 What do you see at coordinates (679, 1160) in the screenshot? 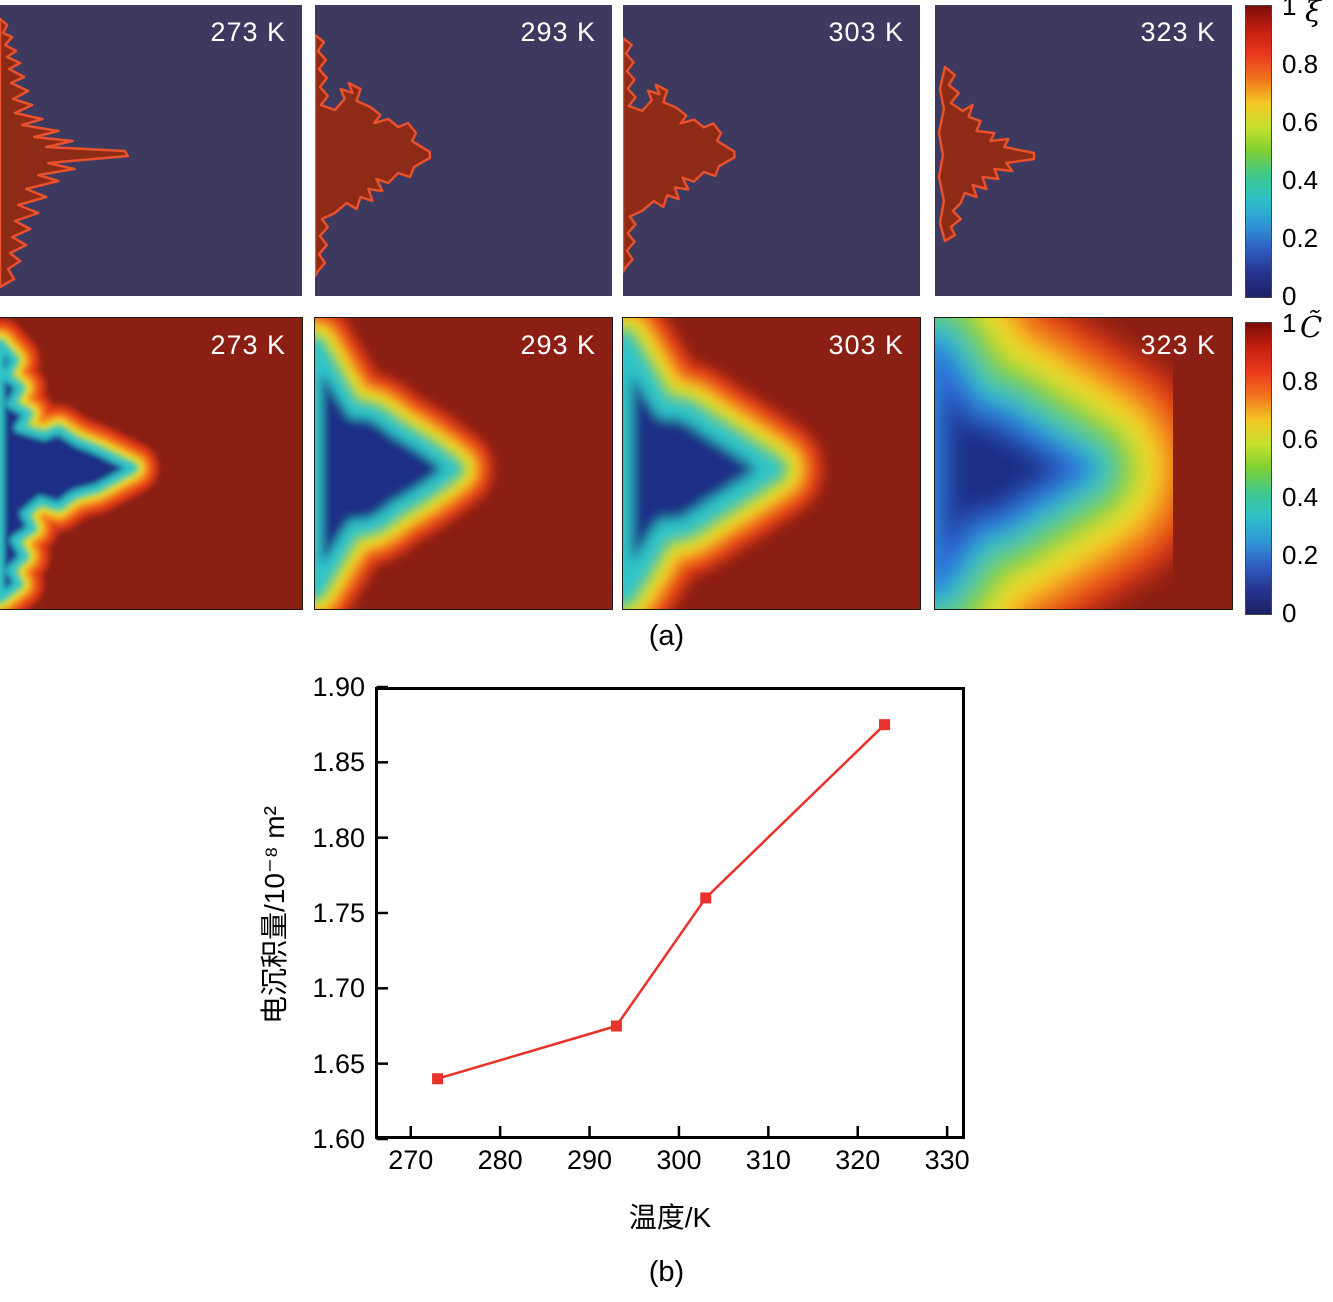
I see `x-tick-label: 300` at bounding box center [679, 1160].